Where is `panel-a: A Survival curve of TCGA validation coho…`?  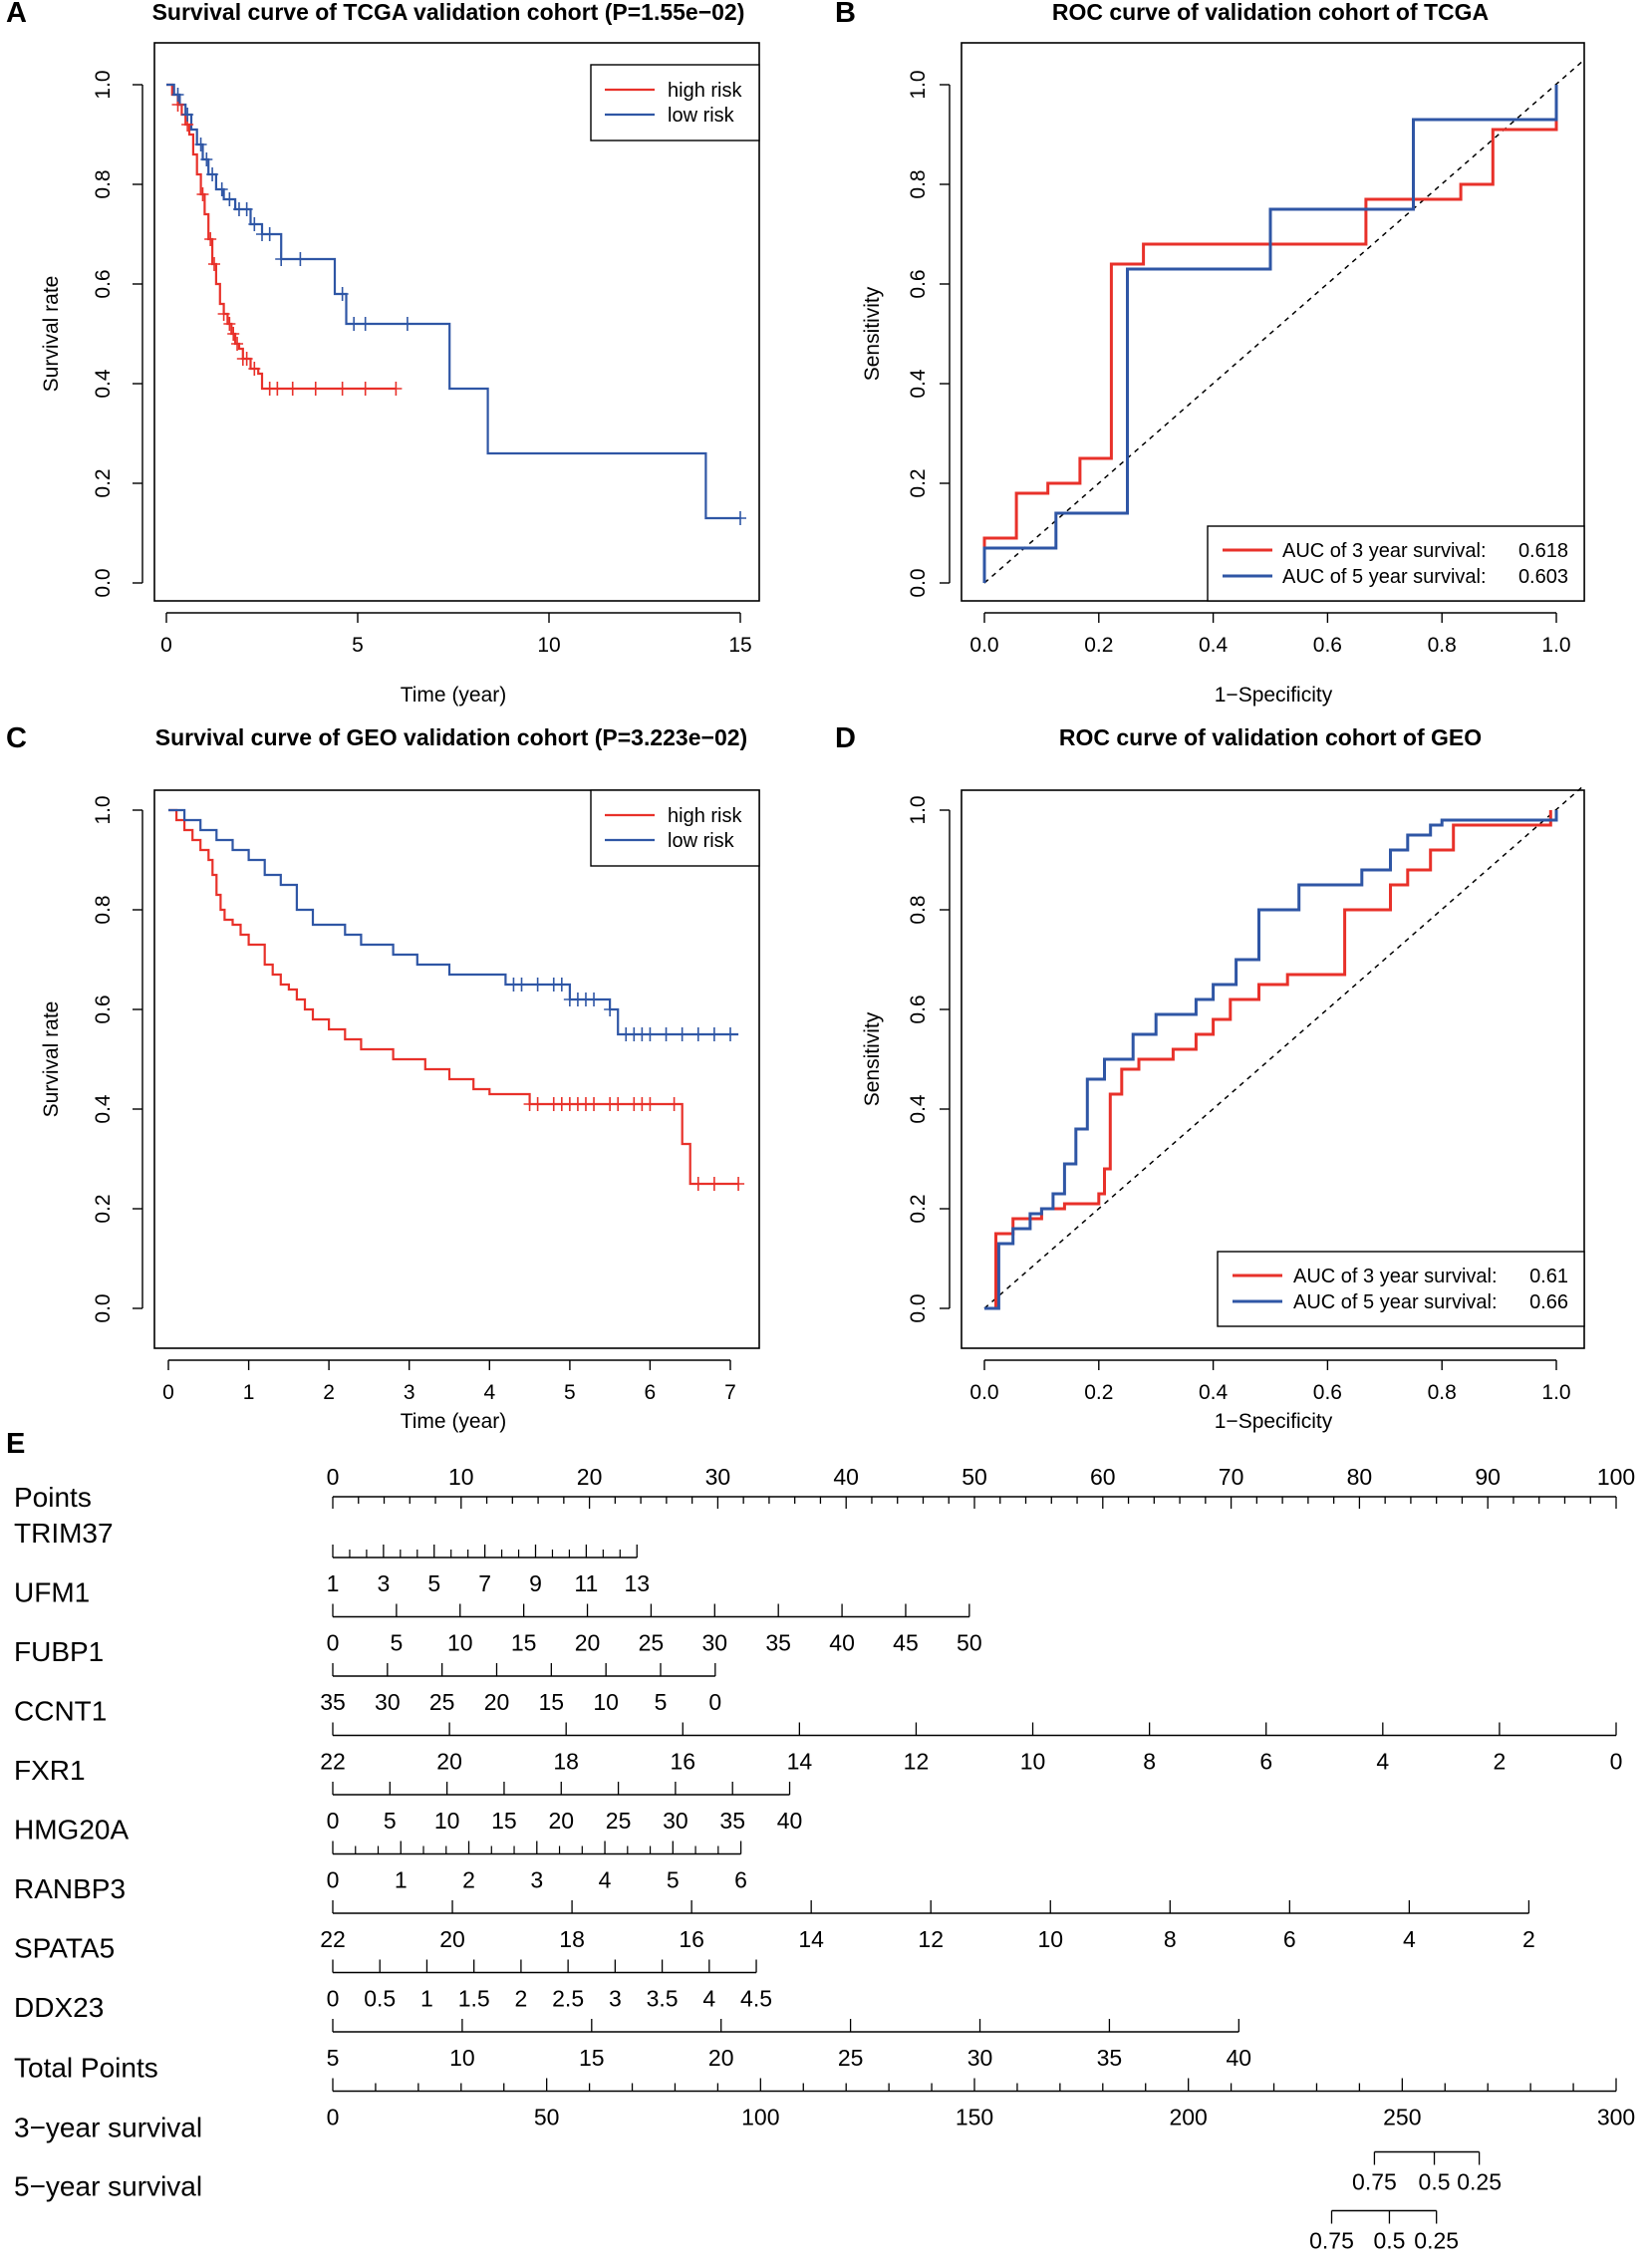
panel-a: A Survival curve of TCGA validation coho… is located at coordinates (383, 354).